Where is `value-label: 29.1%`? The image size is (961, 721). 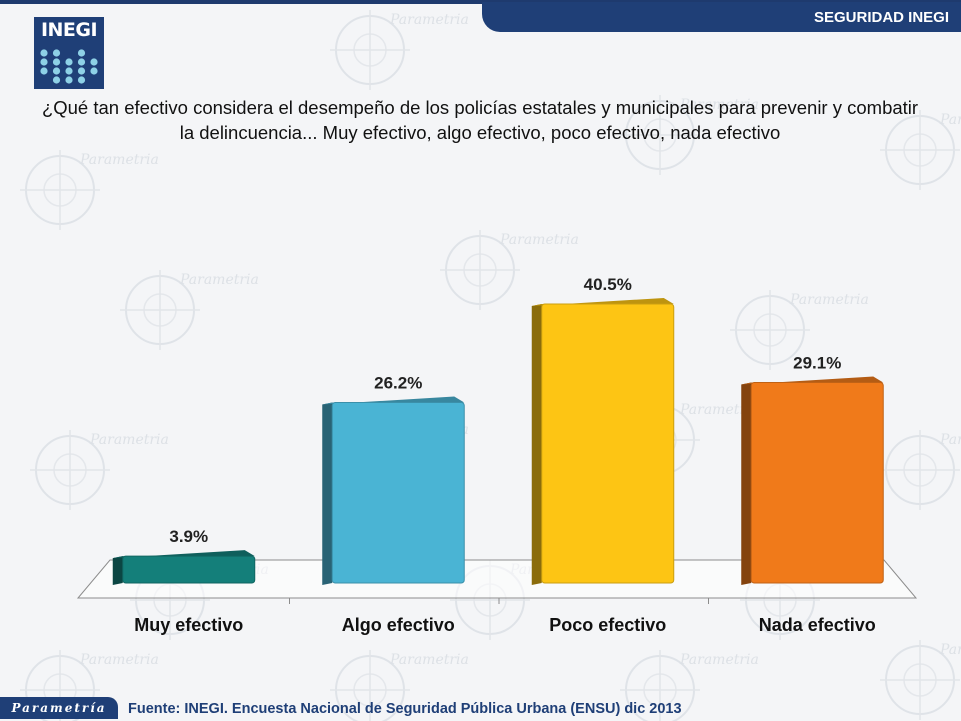 value-label: 29.1% is located at coordinates (817, 363).